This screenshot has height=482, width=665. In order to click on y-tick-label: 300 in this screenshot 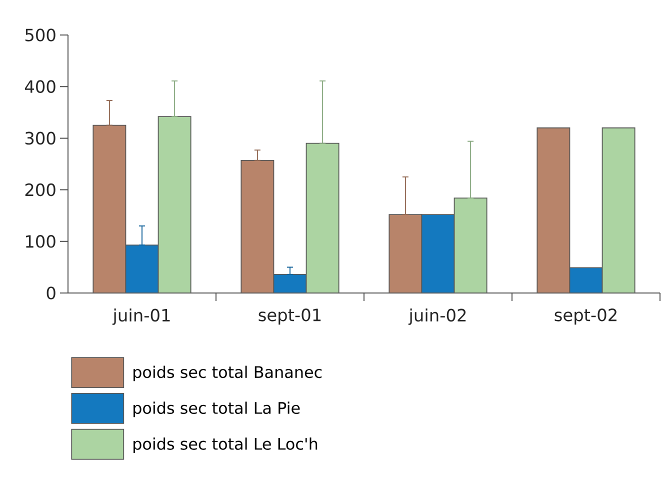, I will do `click(40, 138)`.